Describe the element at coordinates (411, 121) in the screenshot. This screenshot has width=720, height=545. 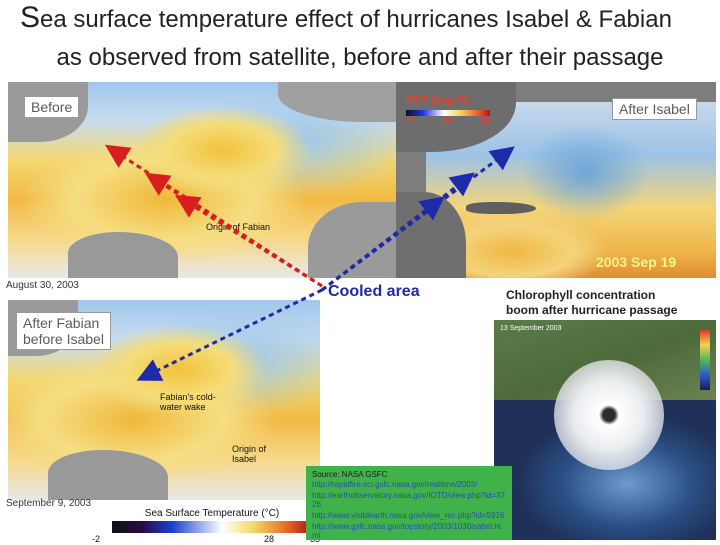
I see `sst-tick-1: 21` at that location.